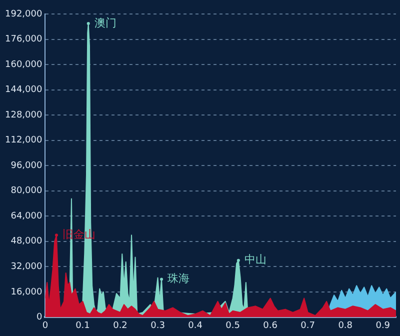 The height and width of the screenshot is (336, 400). I want to click on y-tick-label: 96,000, so click(26, 165).